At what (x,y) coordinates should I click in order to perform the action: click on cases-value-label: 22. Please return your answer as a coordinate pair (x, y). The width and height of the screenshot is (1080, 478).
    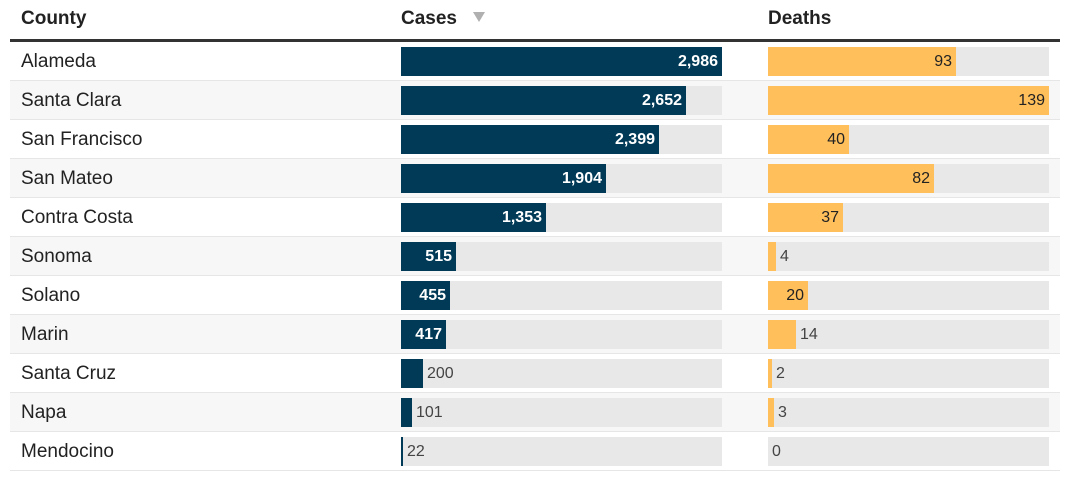
    Looking at the image, I should click on (416, 451).